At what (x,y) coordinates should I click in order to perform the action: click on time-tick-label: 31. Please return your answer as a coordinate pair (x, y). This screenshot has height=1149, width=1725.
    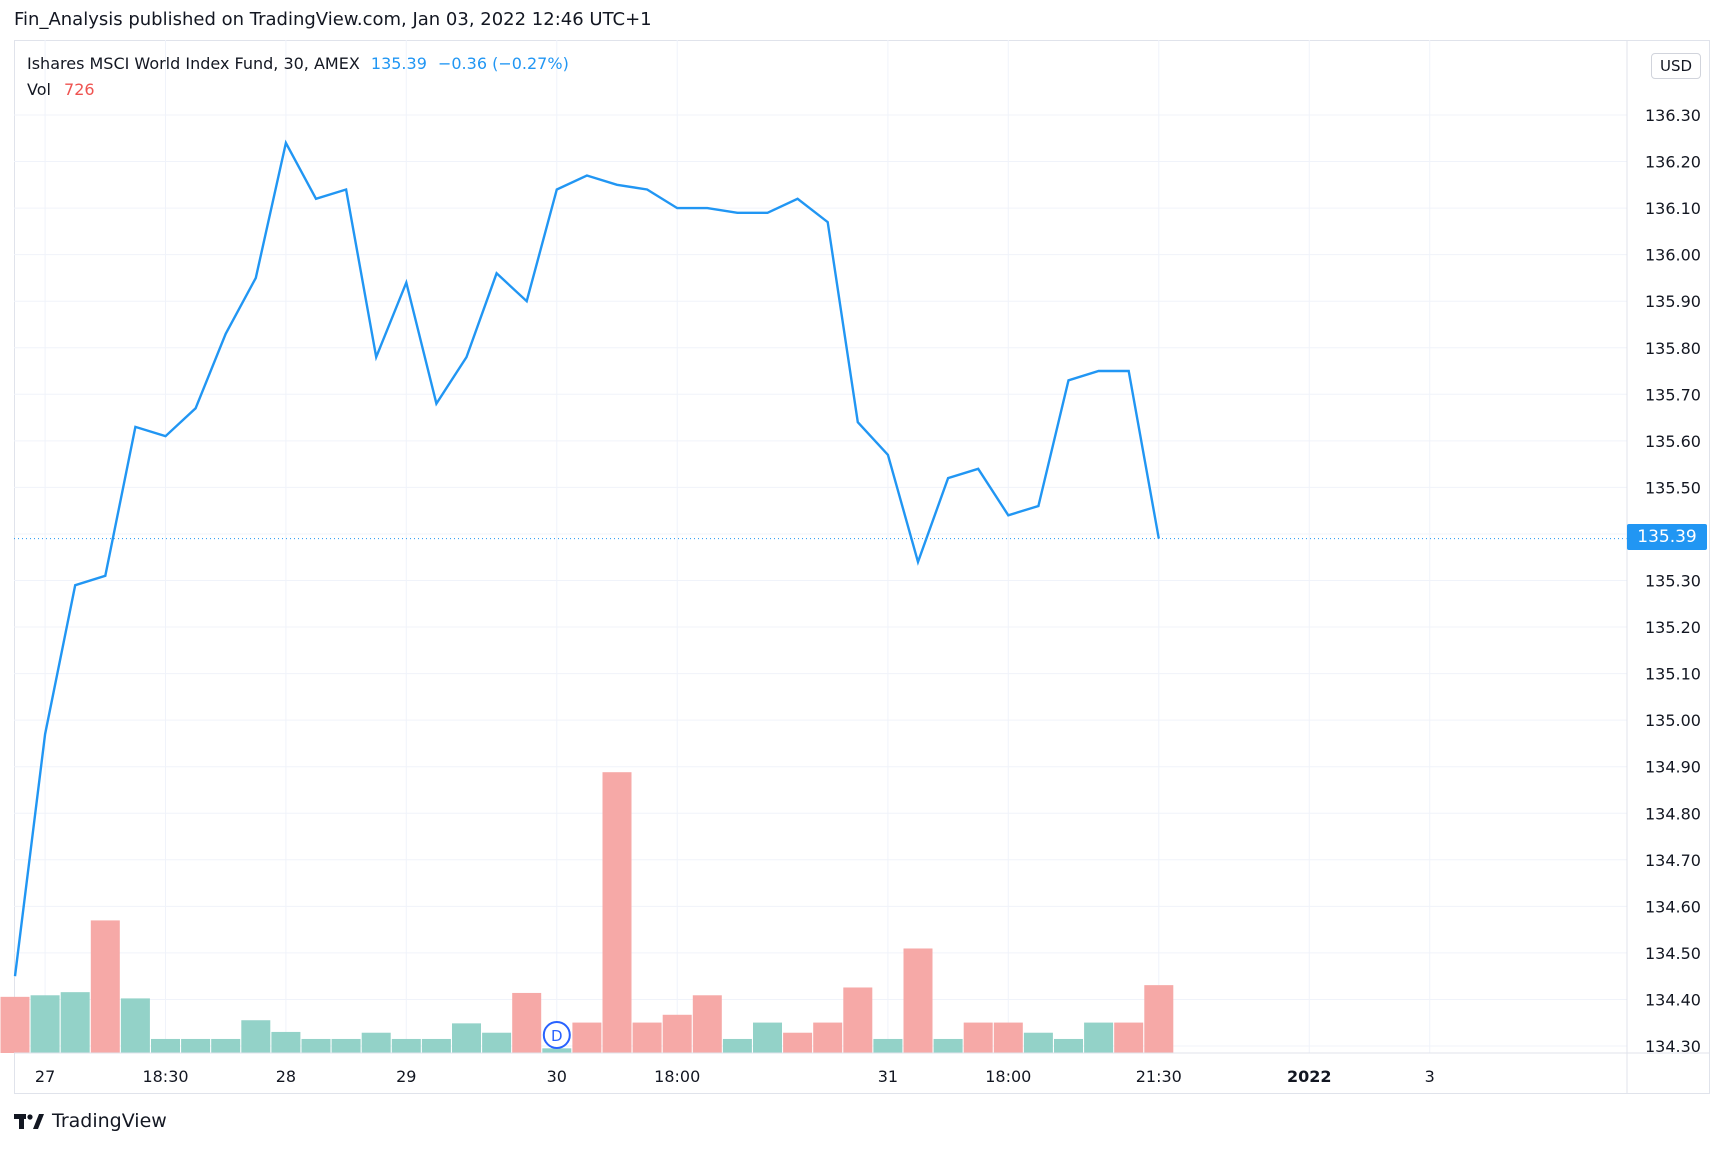
    Looking at the image, I should click on (888, 1076).